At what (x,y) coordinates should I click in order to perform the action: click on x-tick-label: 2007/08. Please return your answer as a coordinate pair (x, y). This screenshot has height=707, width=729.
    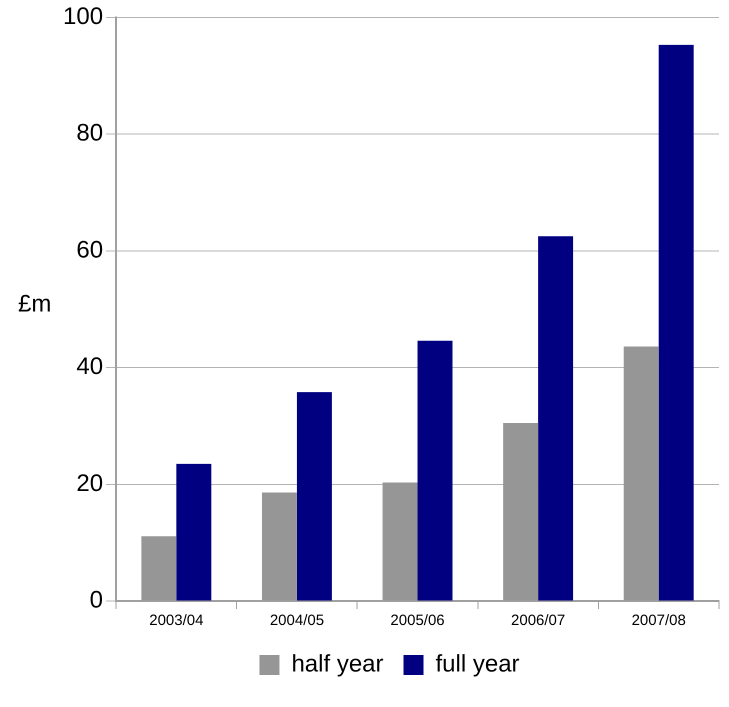
    Looking at the image, I should click on (659, 621).